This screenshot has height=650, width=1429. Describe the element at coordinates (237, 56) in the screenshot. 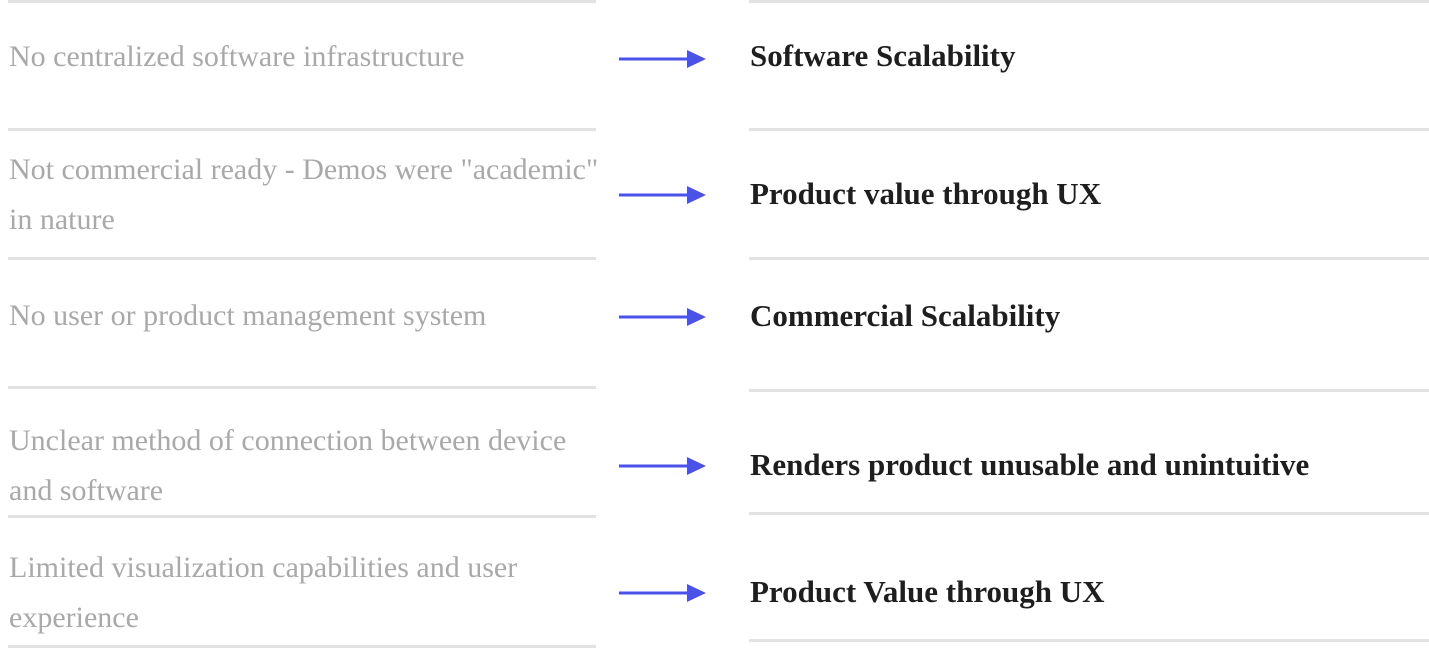

I see `problem-text: No centralized software infrastructure` at that location.